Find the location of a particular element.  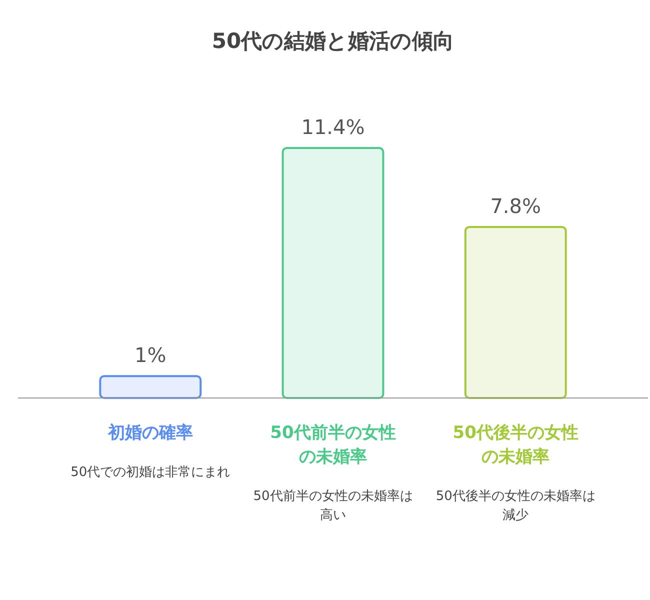

text: 50代での初婚は非常にまれ is located at coordinates (150, 472).